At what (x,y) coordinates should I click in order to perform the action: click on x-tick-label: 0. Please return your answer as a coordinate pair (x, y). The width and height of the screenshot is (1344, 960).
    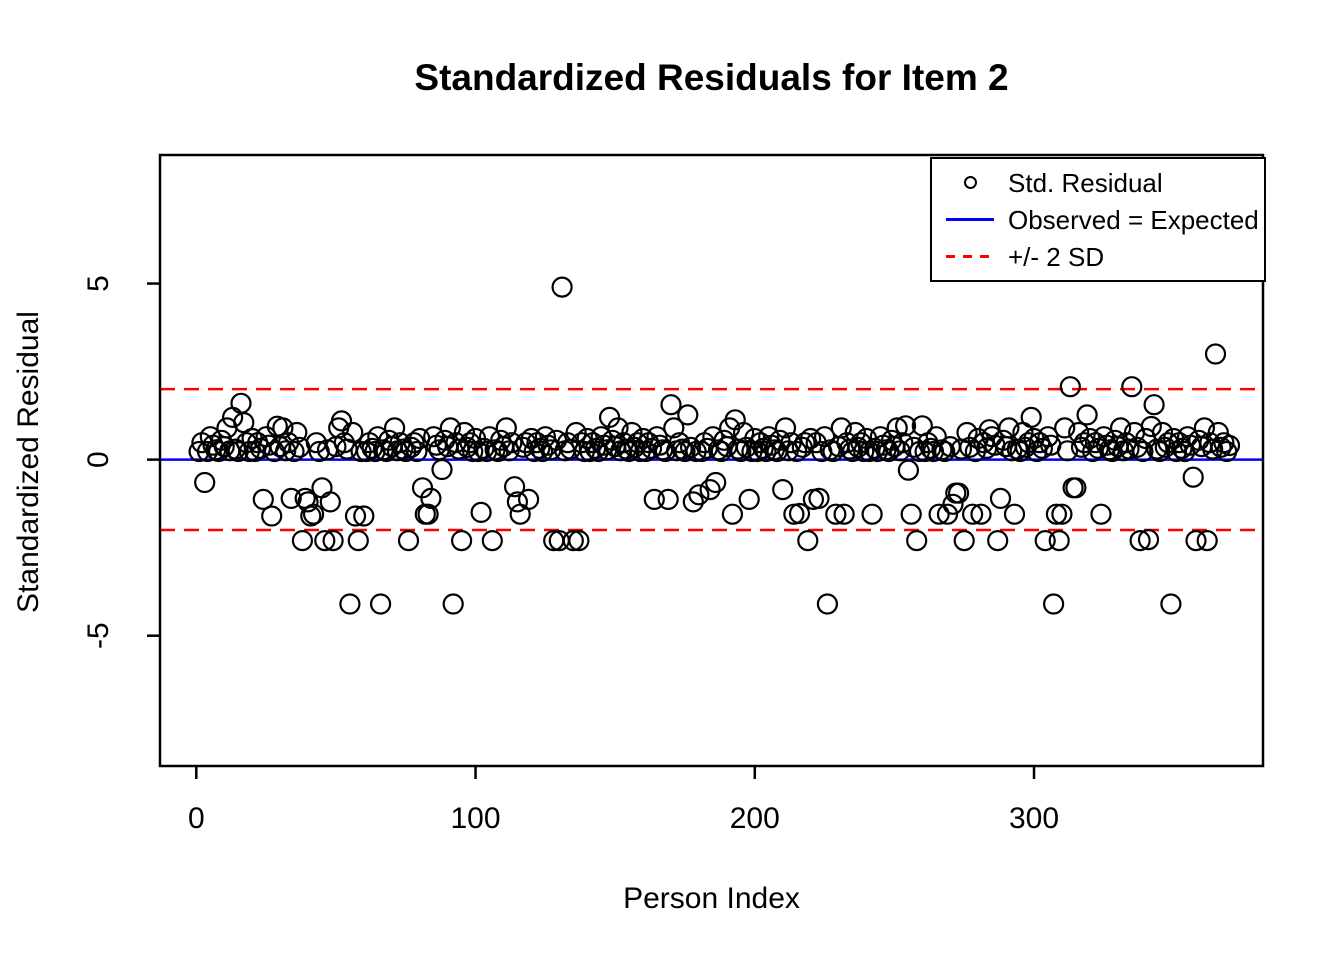
    Looking at the image, I should click on (196, 818).